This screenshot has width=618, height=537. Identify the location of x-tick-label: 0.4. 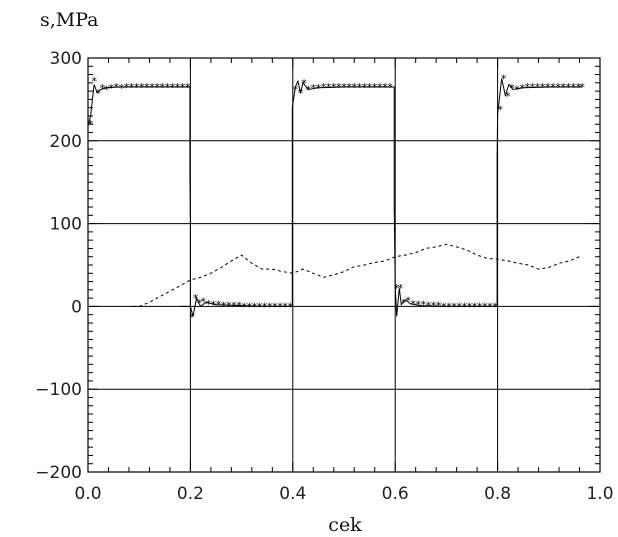
(292, 494).